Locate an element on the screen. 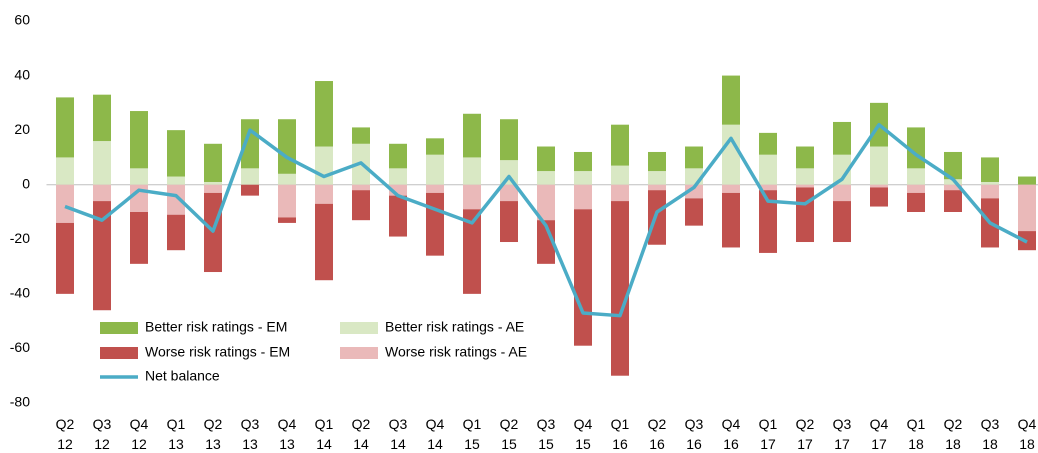  x-tick-label: Q1 13 is located at coordinates (176, 434).